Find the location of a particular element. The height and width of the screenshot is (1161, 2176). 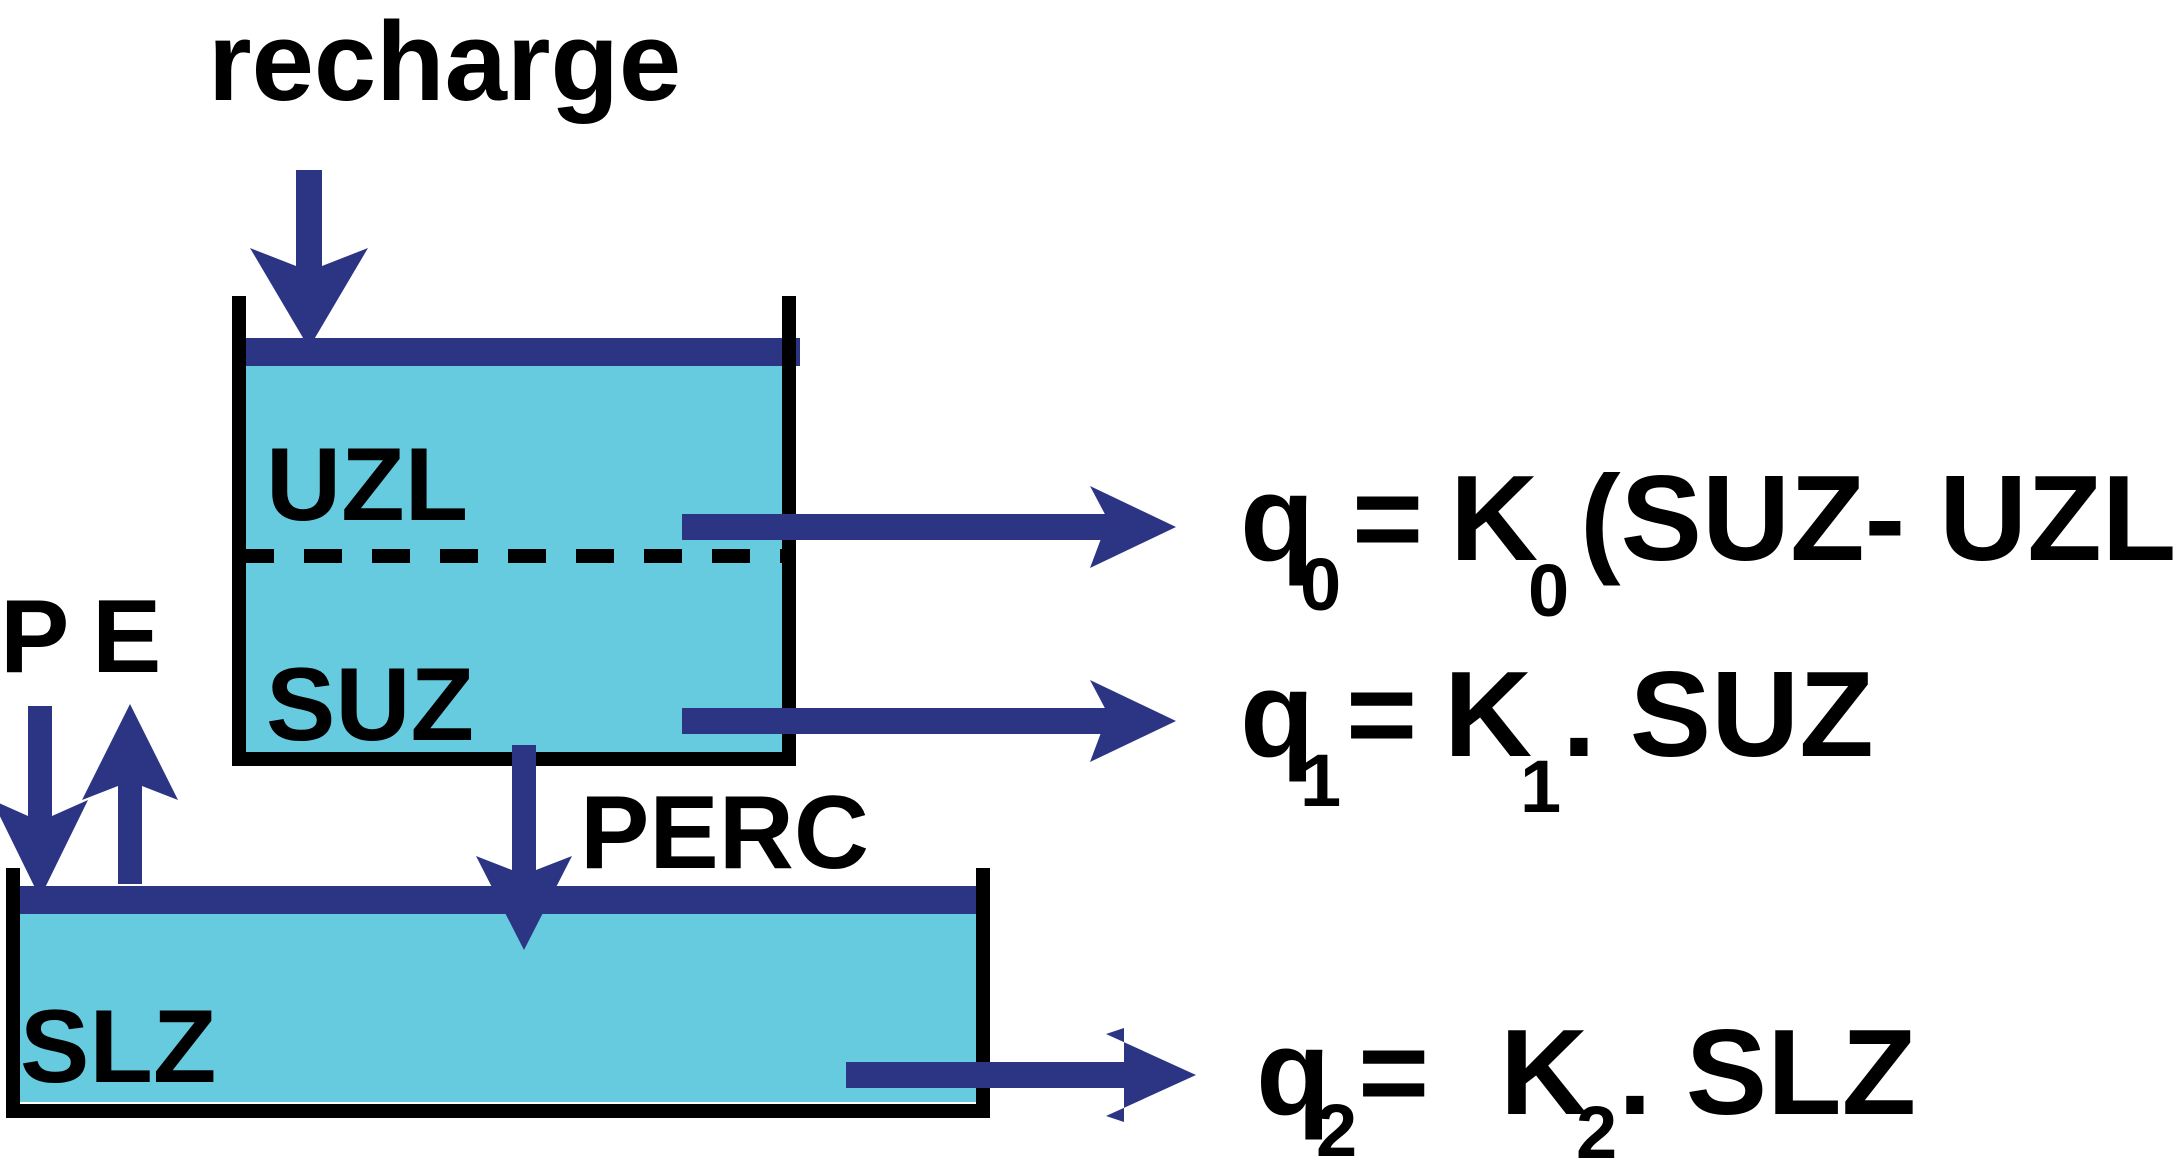

q1-lhs-base: q is located at coordinates (1277, 714).